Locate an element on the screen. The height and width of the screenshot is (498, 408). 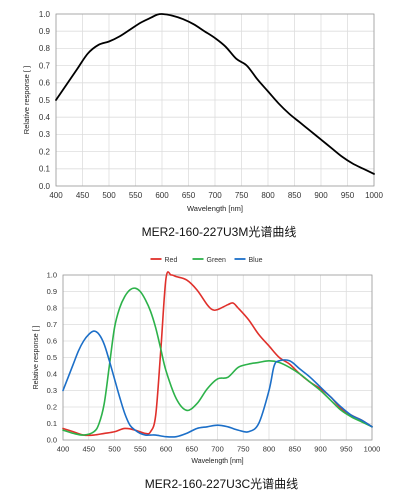
legend-label-blue: Blue is located at coordinates (256, 260).